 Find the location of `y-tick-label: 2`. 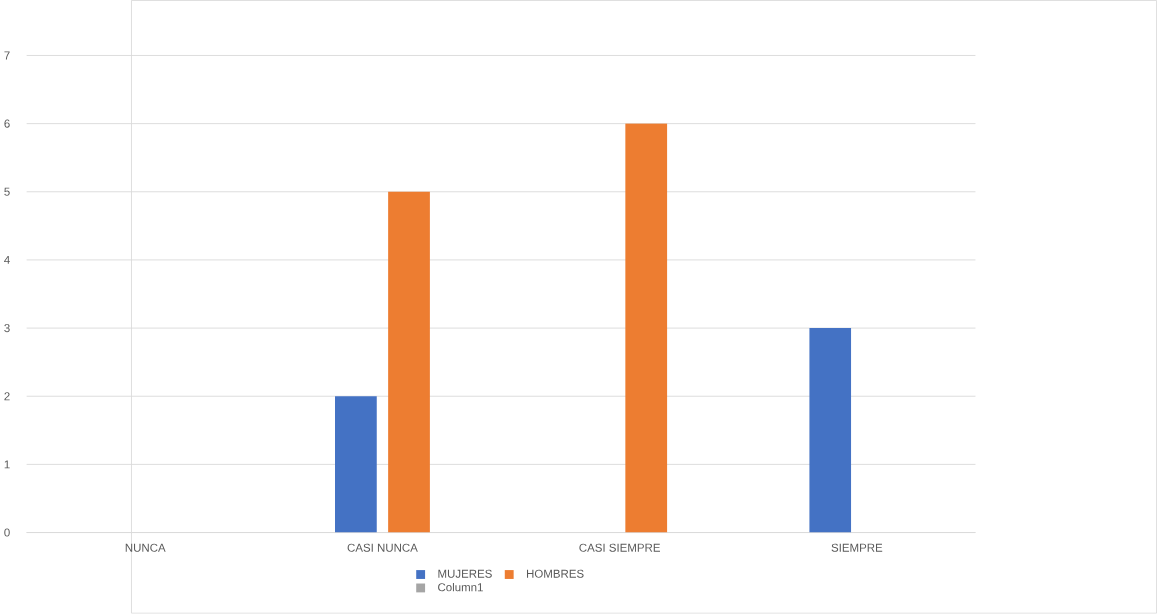

y-tick-label: 2 is located at coordinates (7, 396).